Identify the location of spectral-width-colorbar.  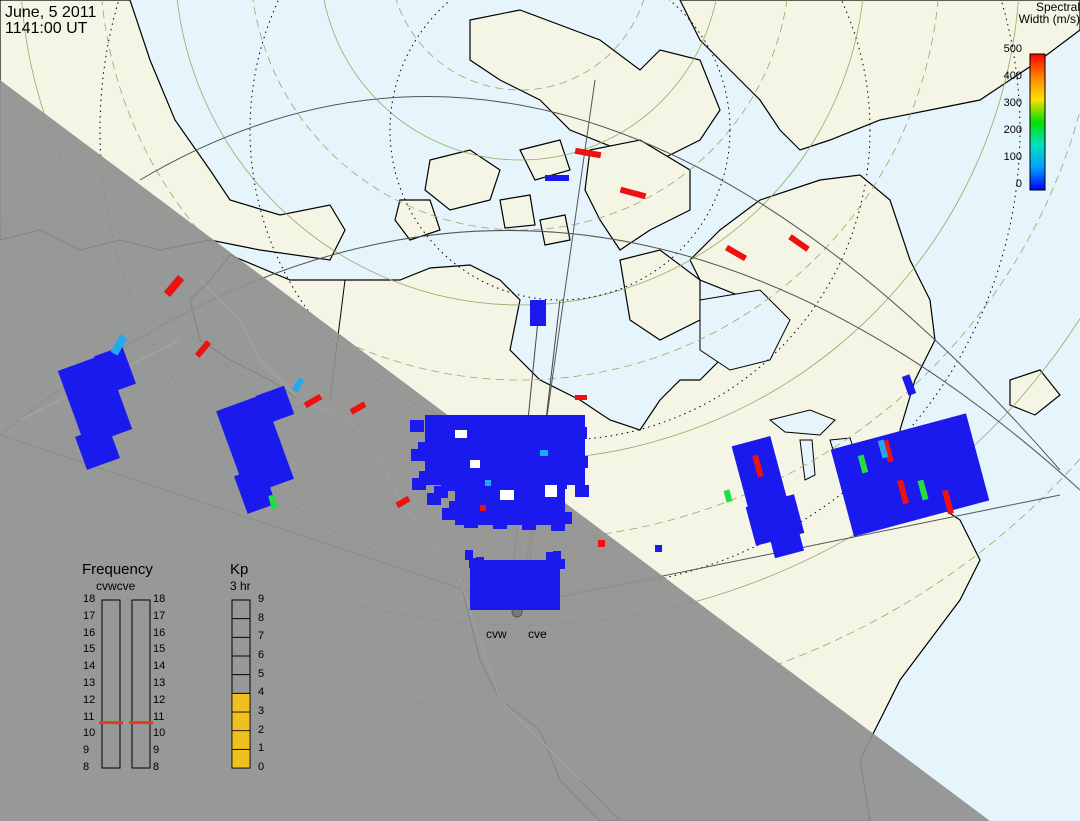
(1037, 122).